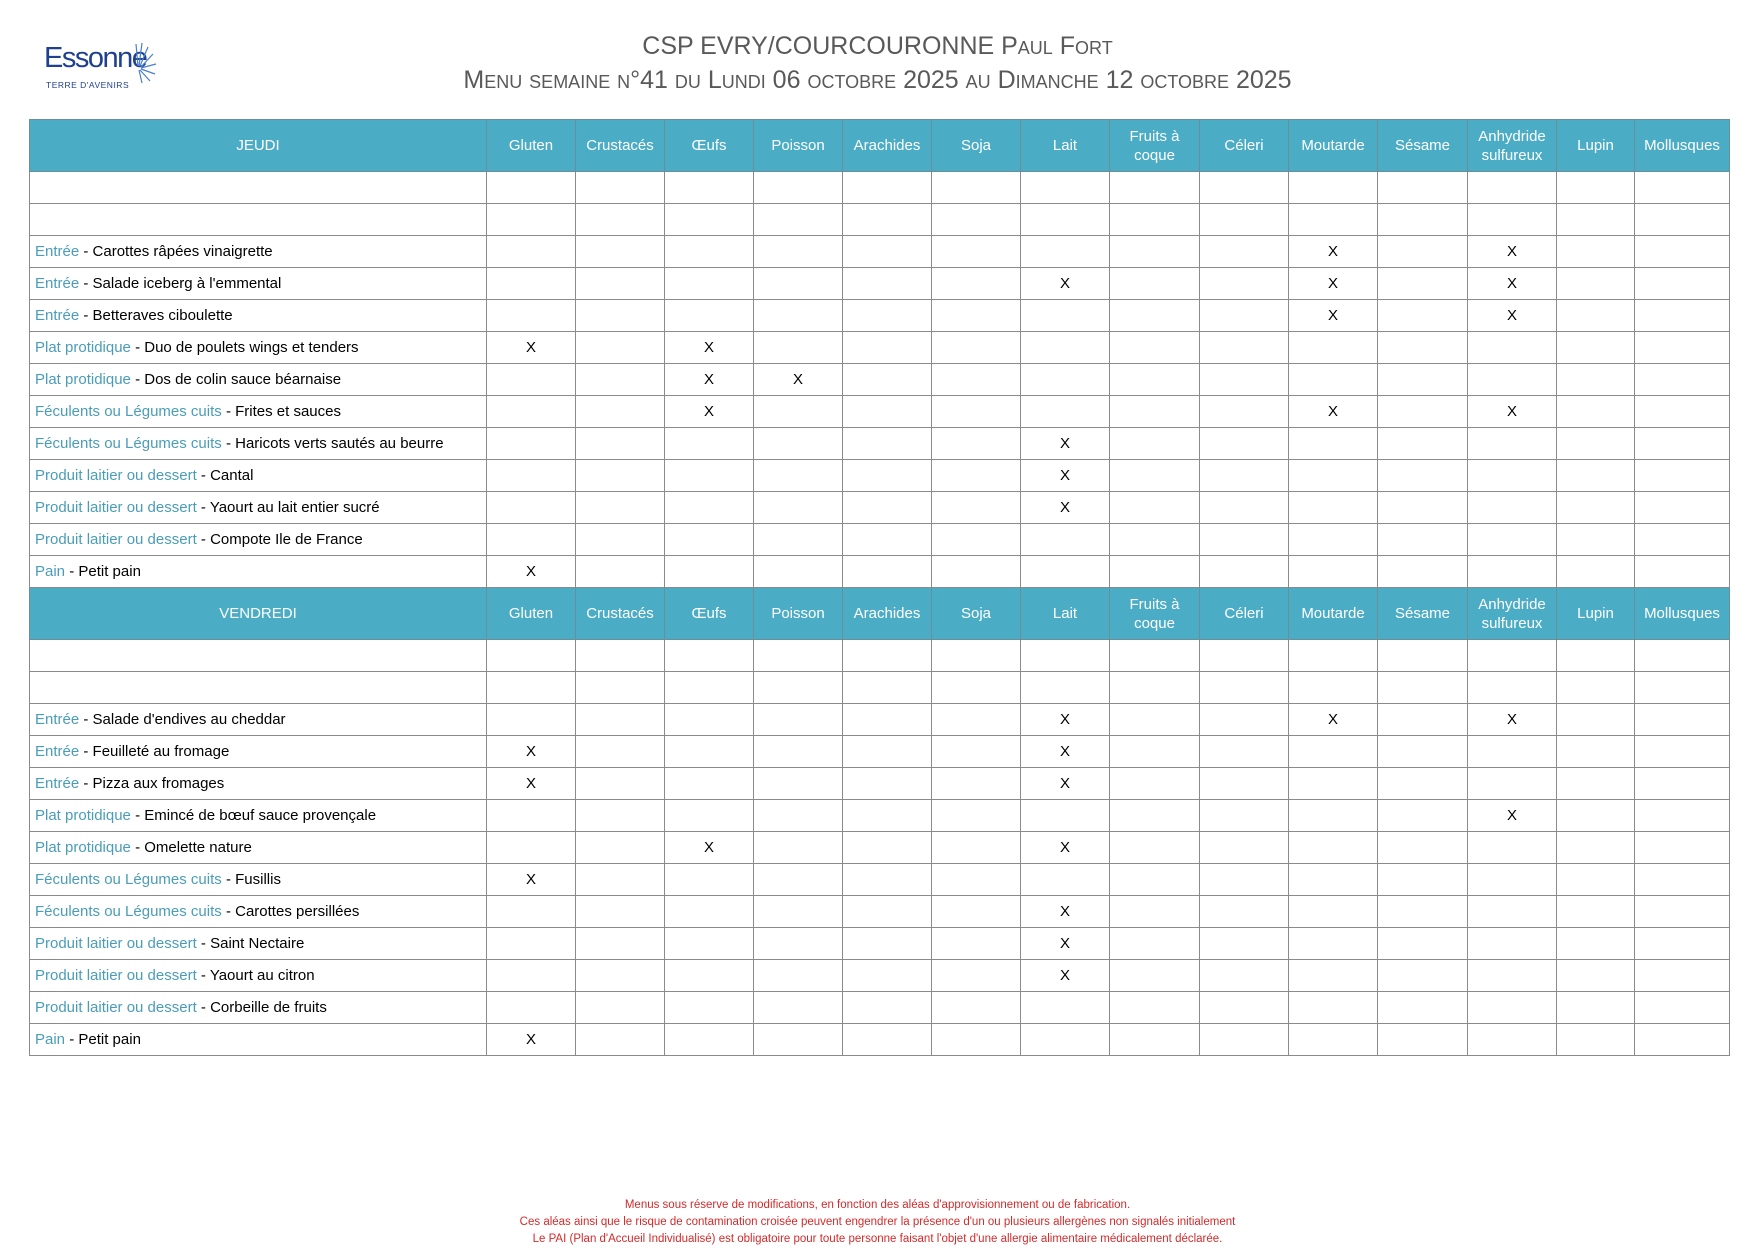 The width and height of the screenshot is (1755, 1248). Describe the element at coordinates (88, 85) in the screenshot. I see `logo-tagline: TERRE D'AVENIRS` at that location.